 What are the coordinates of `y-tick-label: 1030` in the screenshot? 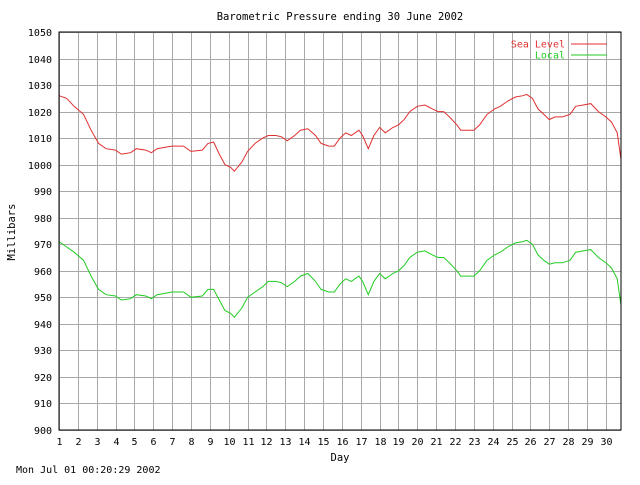 It's located at (40, 86).